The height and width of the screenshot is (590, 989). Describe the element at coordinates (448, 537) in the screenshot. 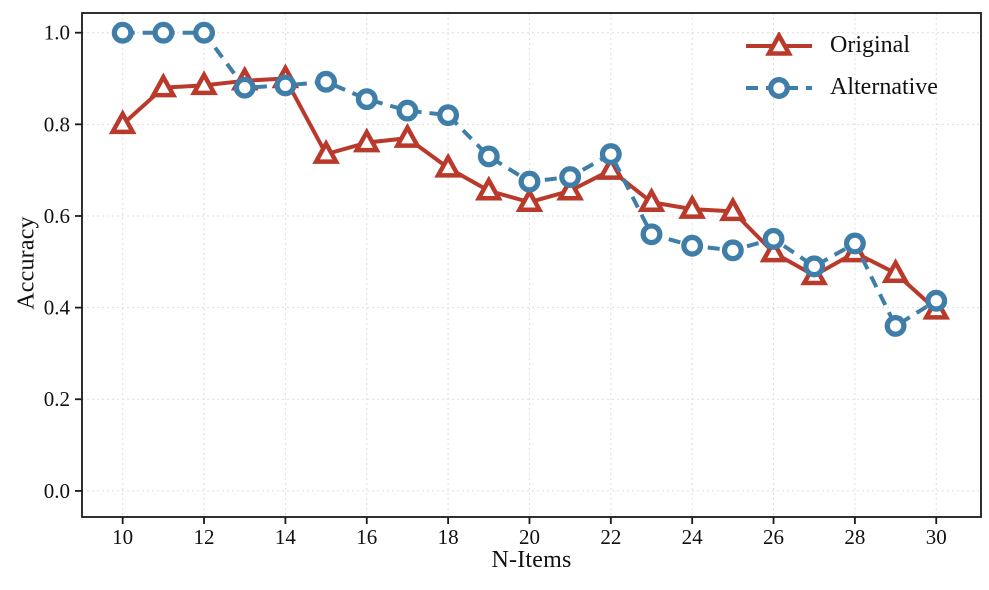

I see `x-tick-label: 18` at that location.